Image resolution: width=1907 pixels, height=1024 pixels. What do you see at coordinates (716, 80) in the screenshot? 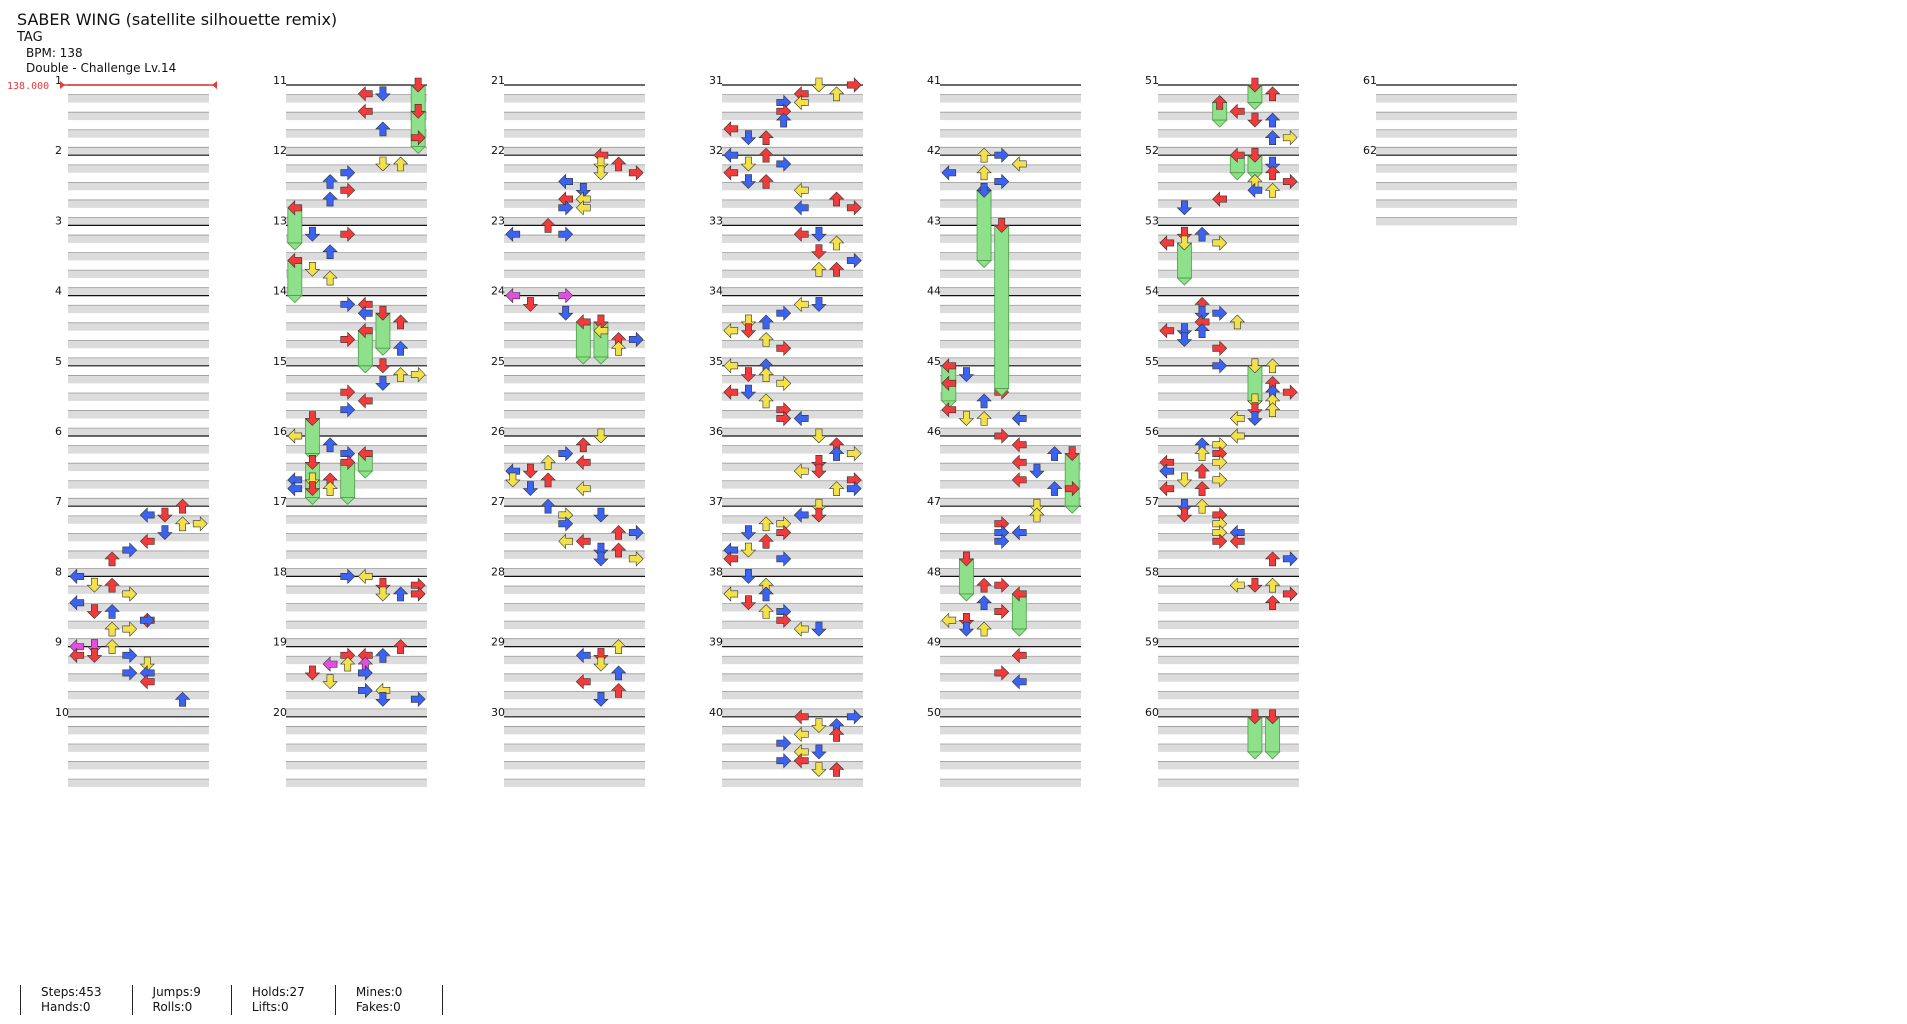
I see `measure-number: 31` at bounding box center [716, 80].